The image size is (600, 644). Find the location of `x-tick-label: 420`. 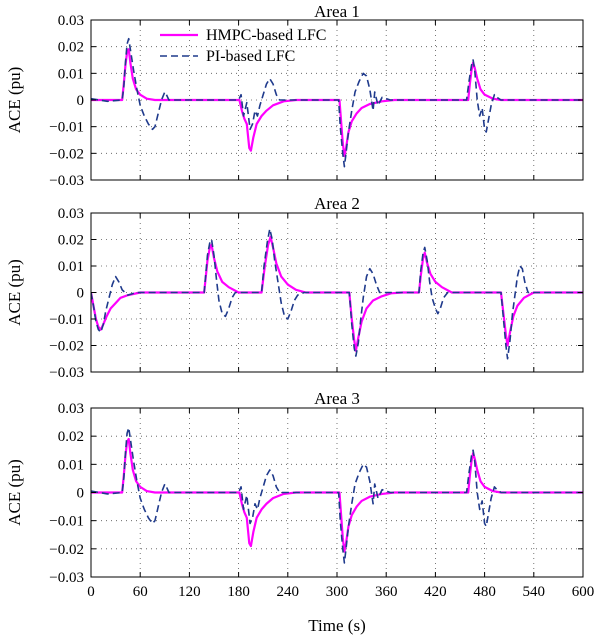

x-tick-label: 420 is located at coordinates (435, 592).